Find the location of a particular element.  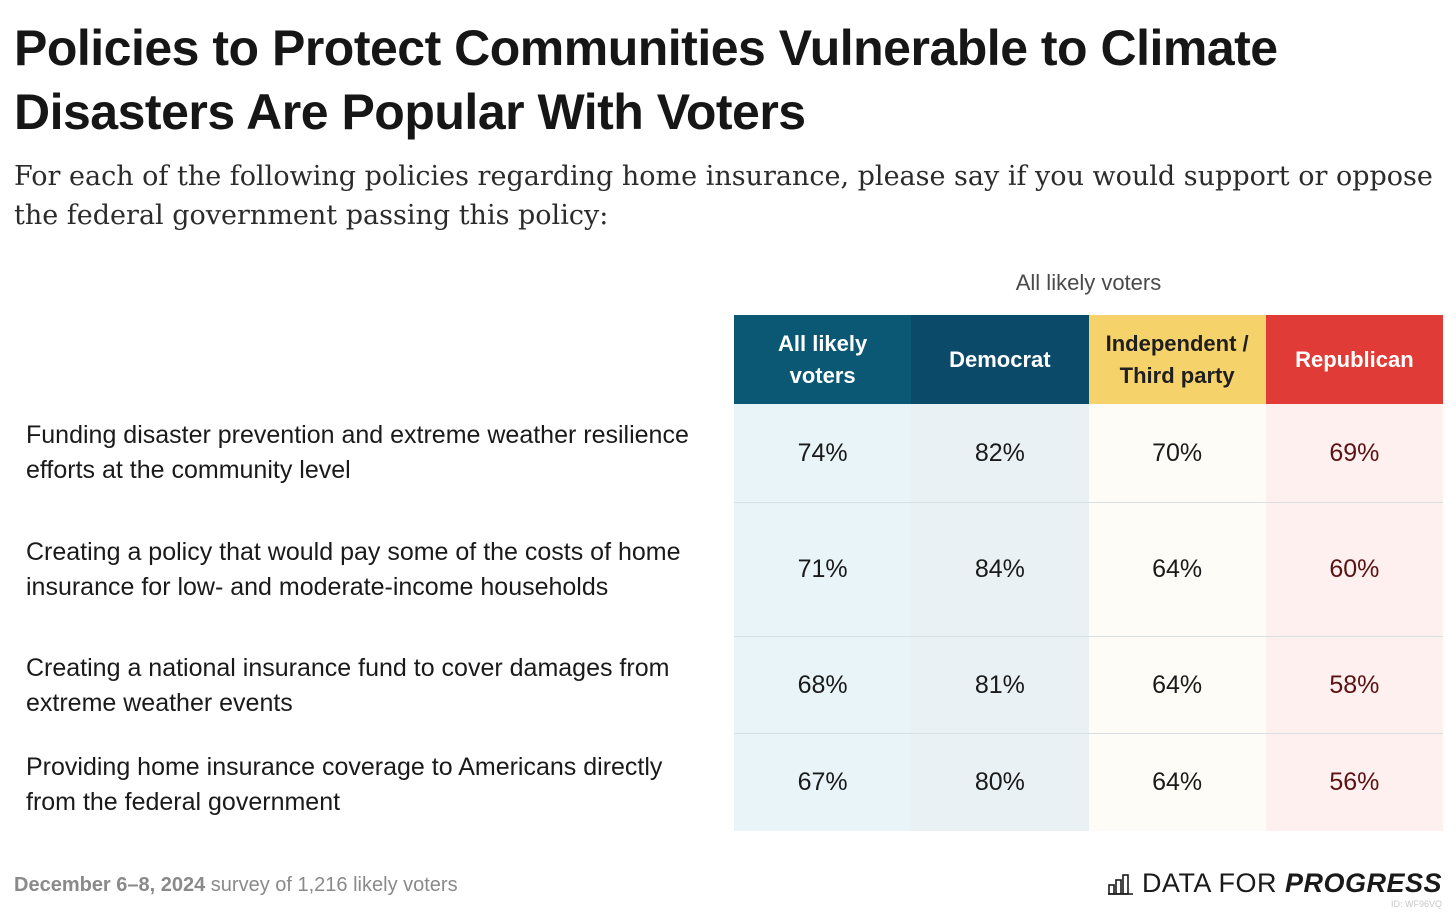

value-cell: 84% is located at coordinates (1000, 569).